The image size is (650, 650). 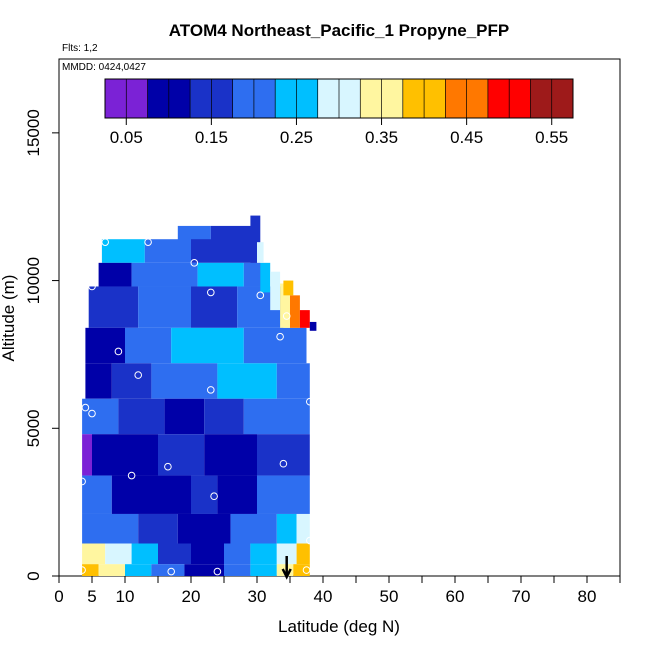 What do you see at coordinates (9, 318) in the screenshot?
I see `y-axis-label: Altitude (m)` at bounding box center [9, 318].